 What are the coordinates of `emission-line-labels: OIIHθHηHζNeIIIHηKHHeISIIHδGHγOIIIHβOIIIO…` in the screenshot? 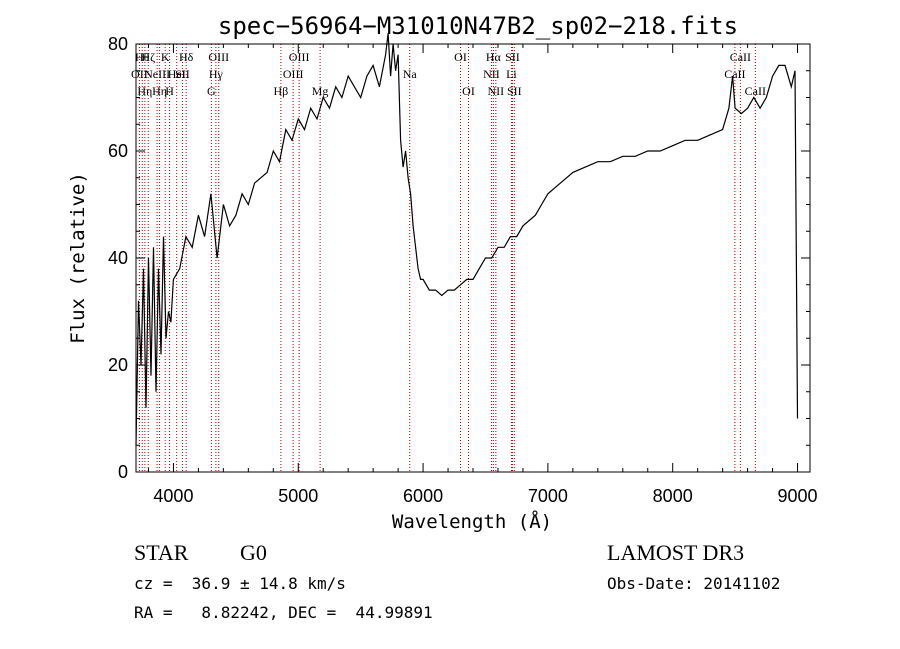 It's located at (448, 74).